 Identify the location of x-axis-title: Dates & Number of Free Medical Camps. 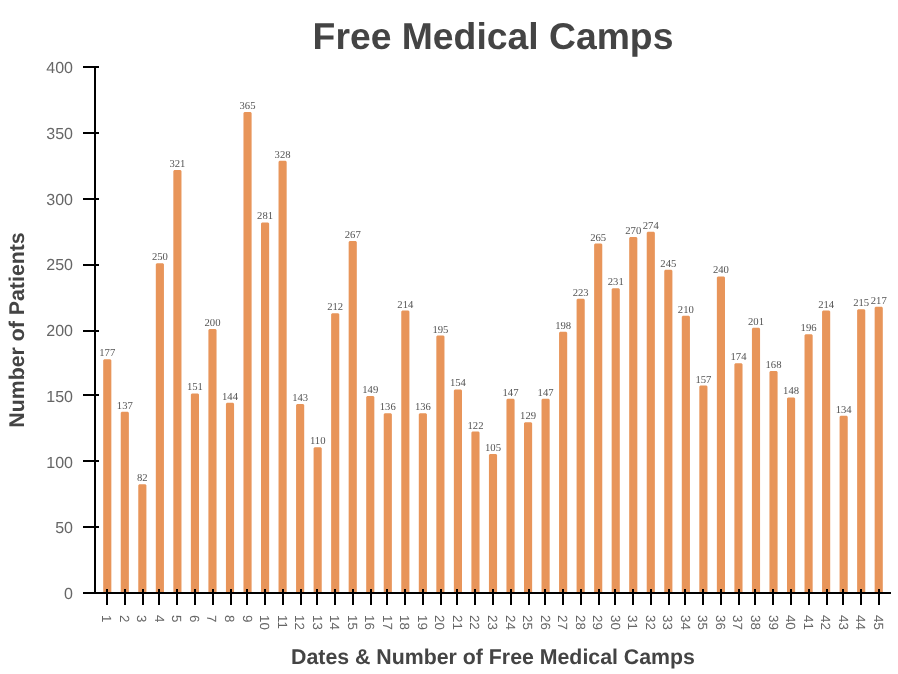
(493, 657).